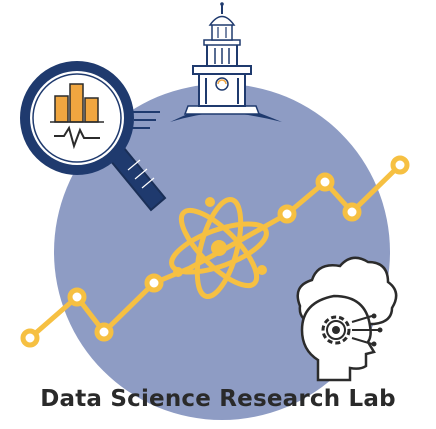 Image resolution: width=436 pixels, height=429 pixels. What do you see at coordinates (93, 136) in the screenshot?
I see `magnifier-chart-icon` at bounding box center [93, 136].